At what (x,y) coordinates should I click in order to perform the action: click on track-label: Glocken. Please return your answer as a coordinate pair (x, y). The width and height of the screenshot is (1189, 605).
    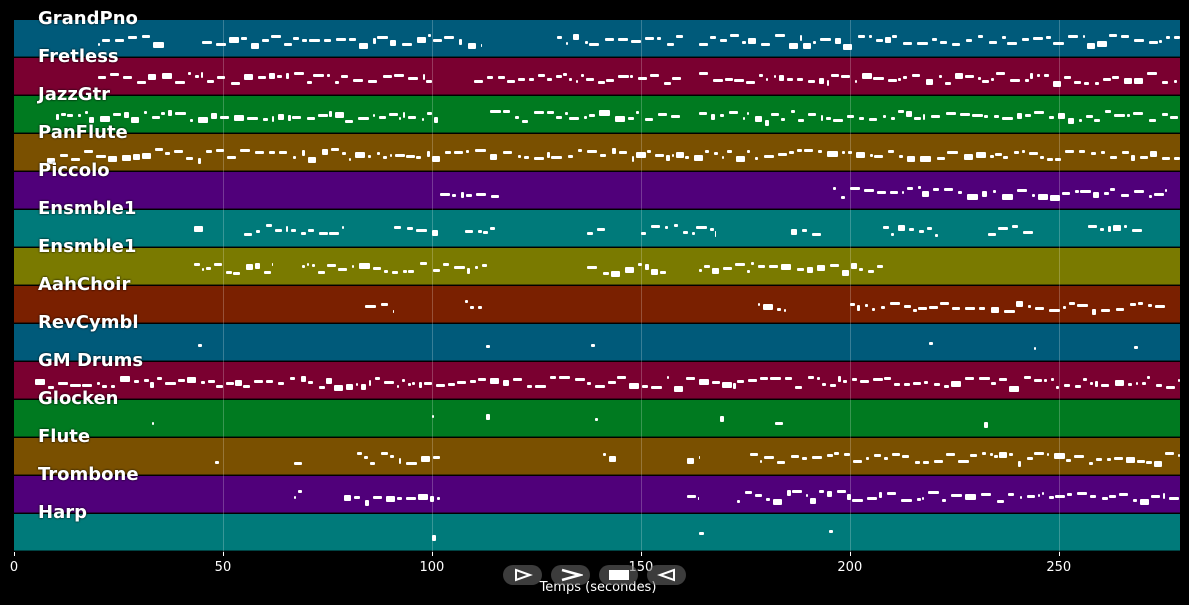
    Looking at the image, I should click on (78, 398).